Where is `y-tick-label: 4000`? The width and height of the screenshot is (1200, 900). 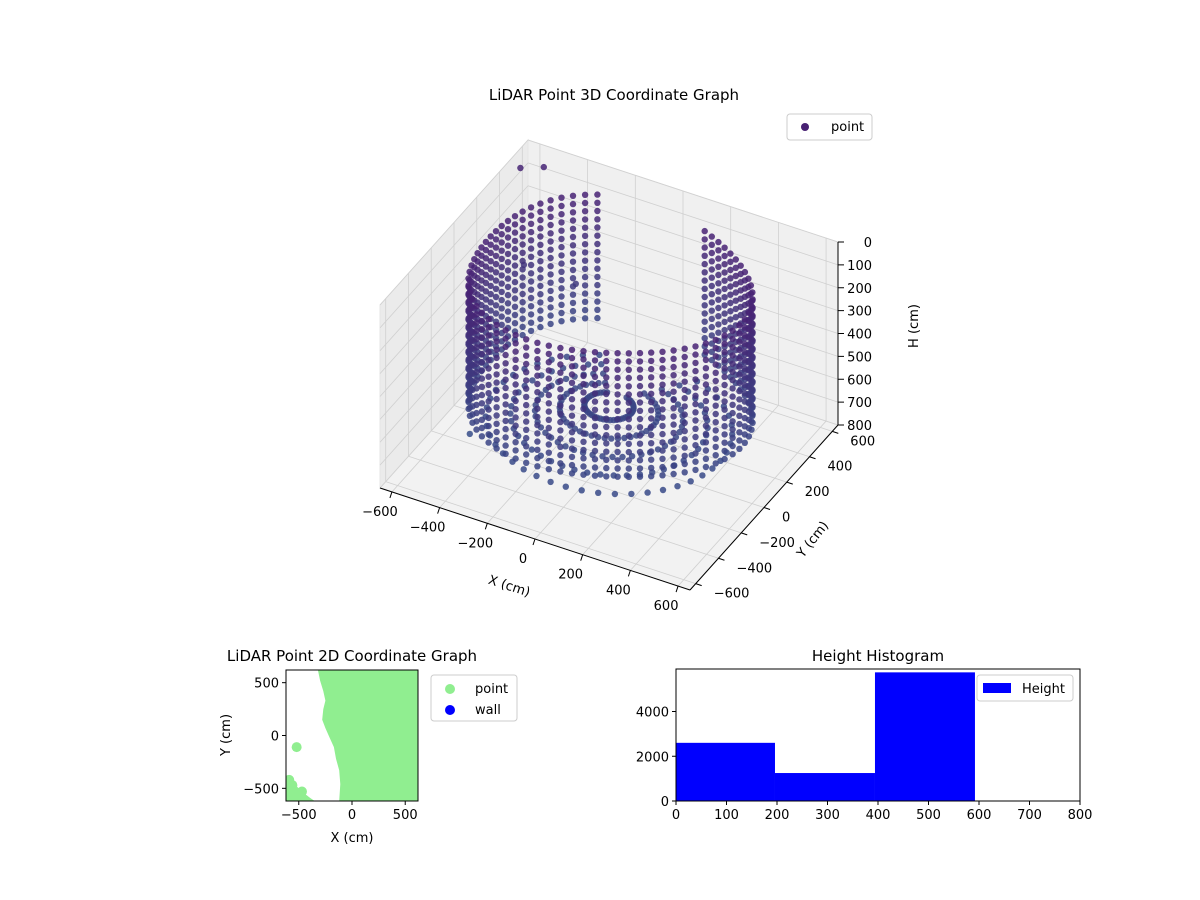
y-tick-label: 4000 is located at coordinates (652, 713).